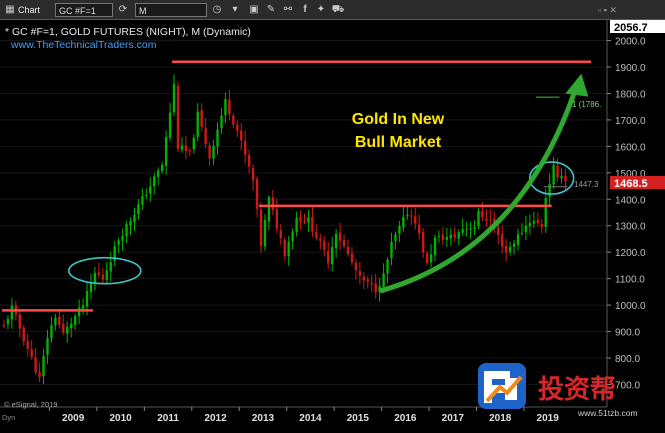 This screenshot has width=665, height=433. What do you see at coordinates (398, 142) in the screenshot?
I see `annotation-line-2: Bull Market` at bounding box center [398, 142].